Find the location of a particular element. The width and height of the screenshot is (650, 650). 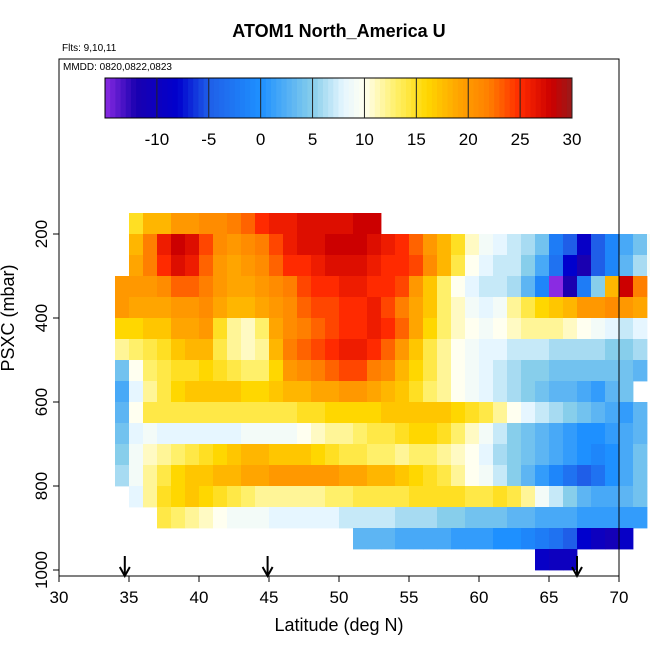

colorbar-tick-label: 15 is located at coordinates (416, 139).